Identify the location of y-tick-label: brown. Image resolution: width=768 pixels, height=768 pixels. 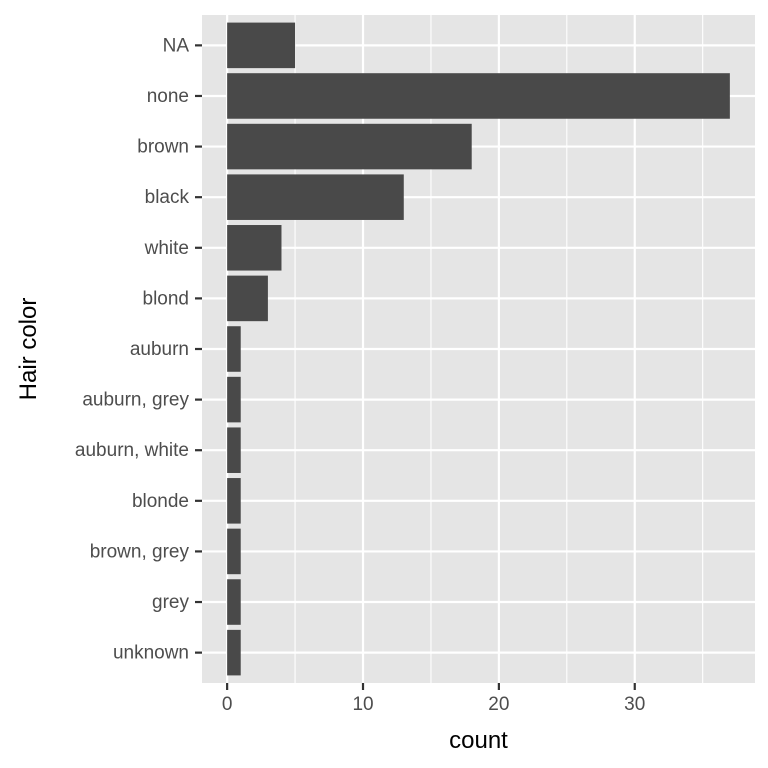
(163, 147).